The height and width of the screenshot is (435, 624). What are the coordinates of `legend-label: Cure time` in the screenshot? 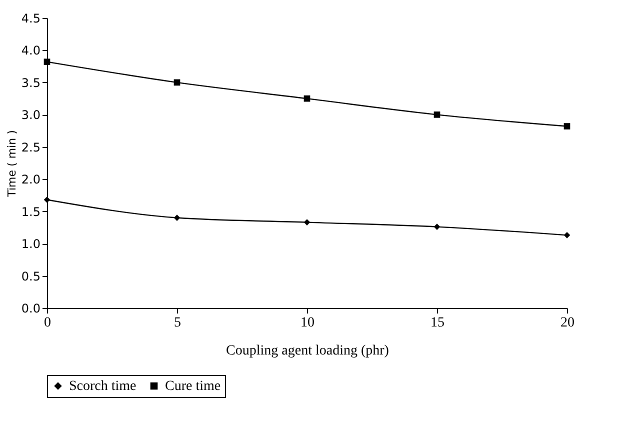 It's located at (193, 386).